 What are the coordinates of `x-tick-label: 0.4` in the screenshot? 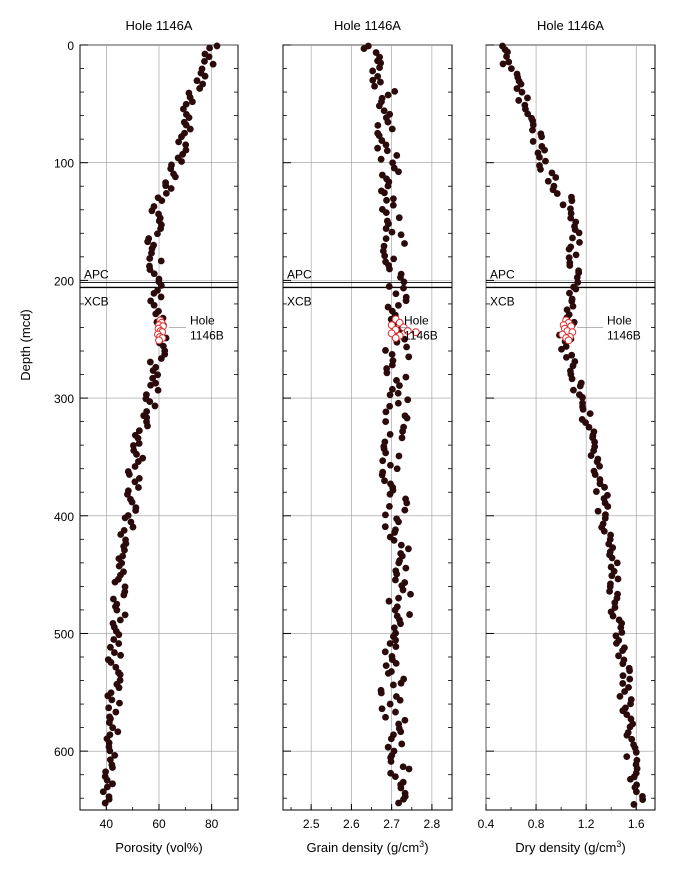 It's located at (486, 824).